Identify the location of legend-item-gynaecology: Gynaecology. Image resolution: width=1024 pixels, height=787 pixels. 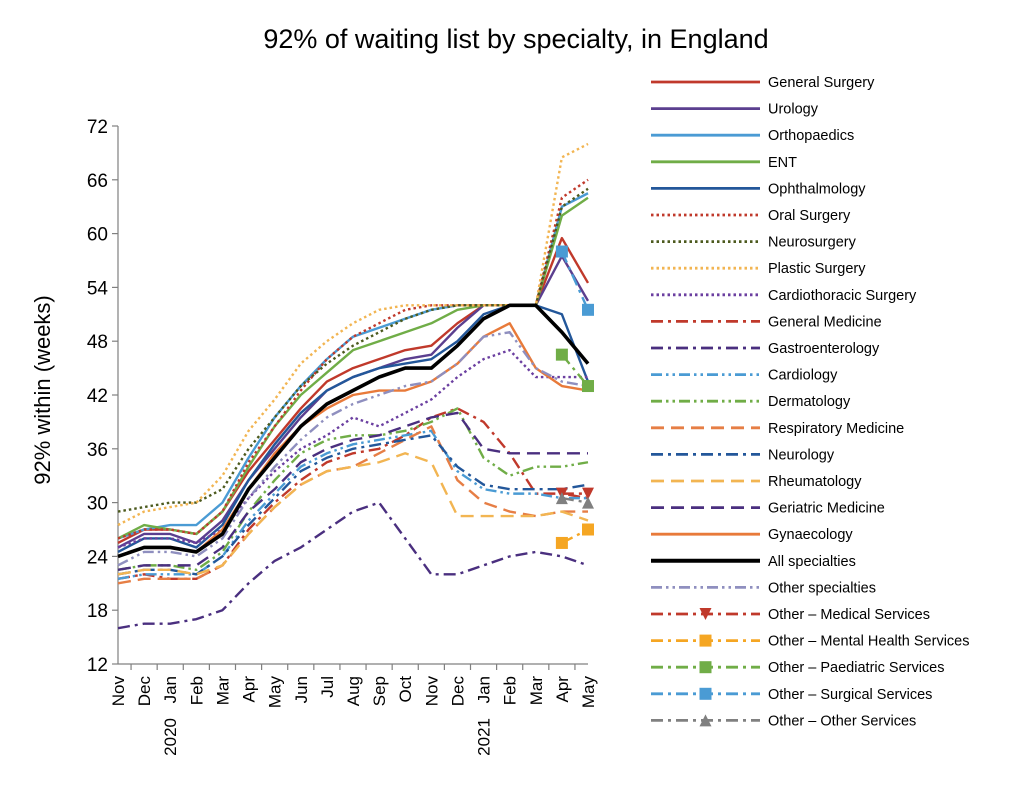
(752, 535).